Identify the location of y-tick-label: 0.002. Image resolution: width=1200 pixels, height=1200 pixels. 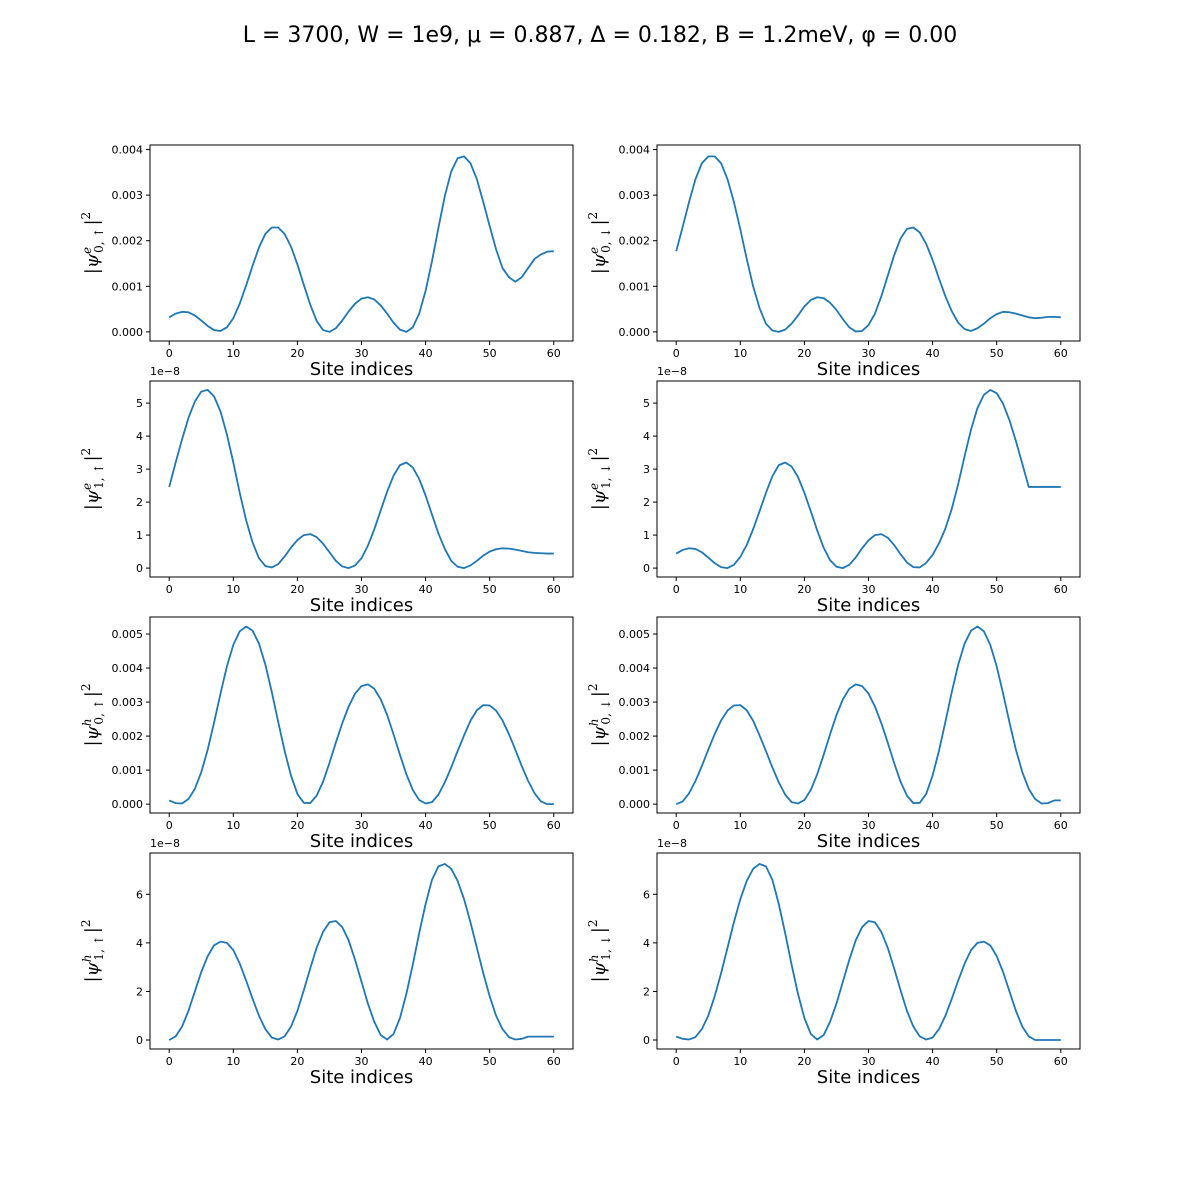
(635, 241).